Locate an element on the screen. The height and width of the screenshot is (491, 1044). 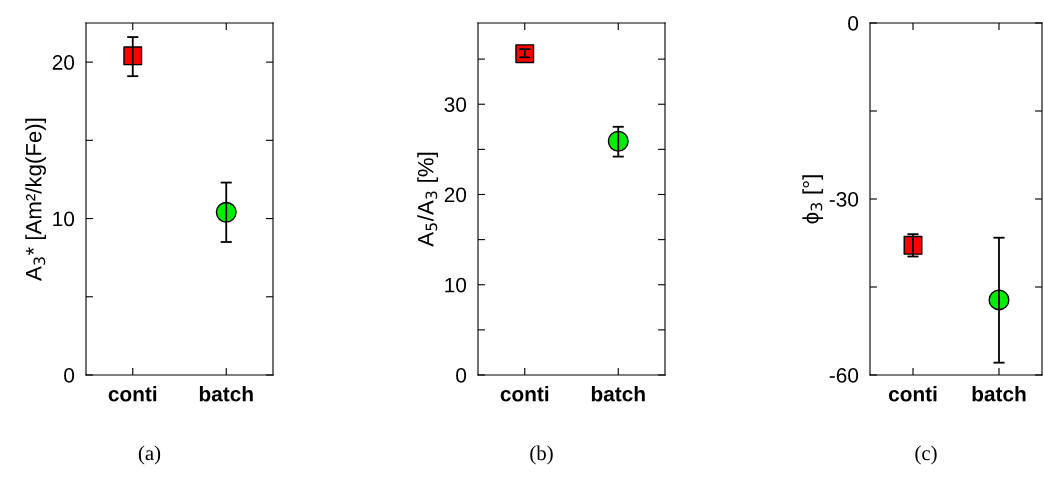
text: (c) is located at coordinates (926, 455).